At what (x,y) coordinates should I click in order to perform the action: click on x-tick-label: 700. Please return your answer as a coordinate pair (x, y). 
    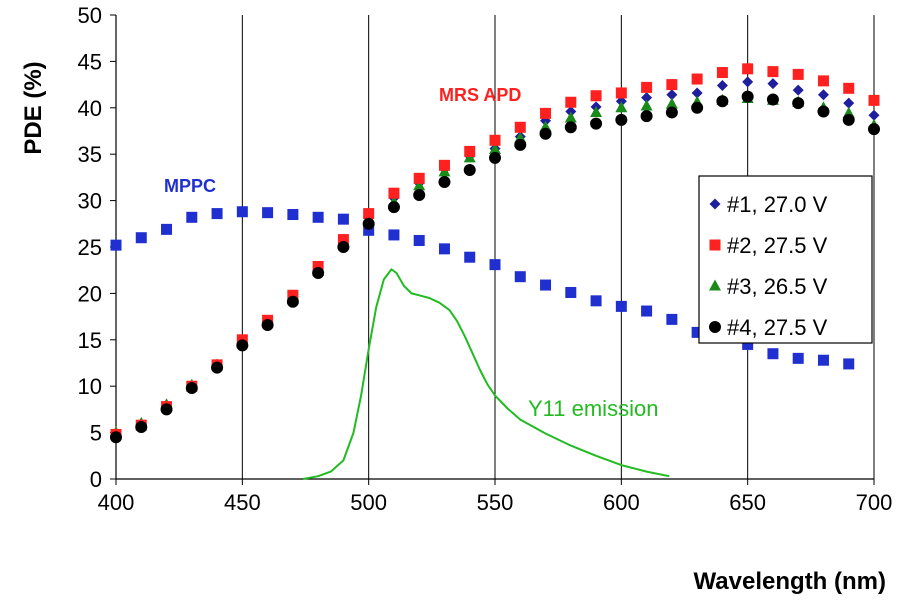
    Looking at the image, I should click on (874, 502).